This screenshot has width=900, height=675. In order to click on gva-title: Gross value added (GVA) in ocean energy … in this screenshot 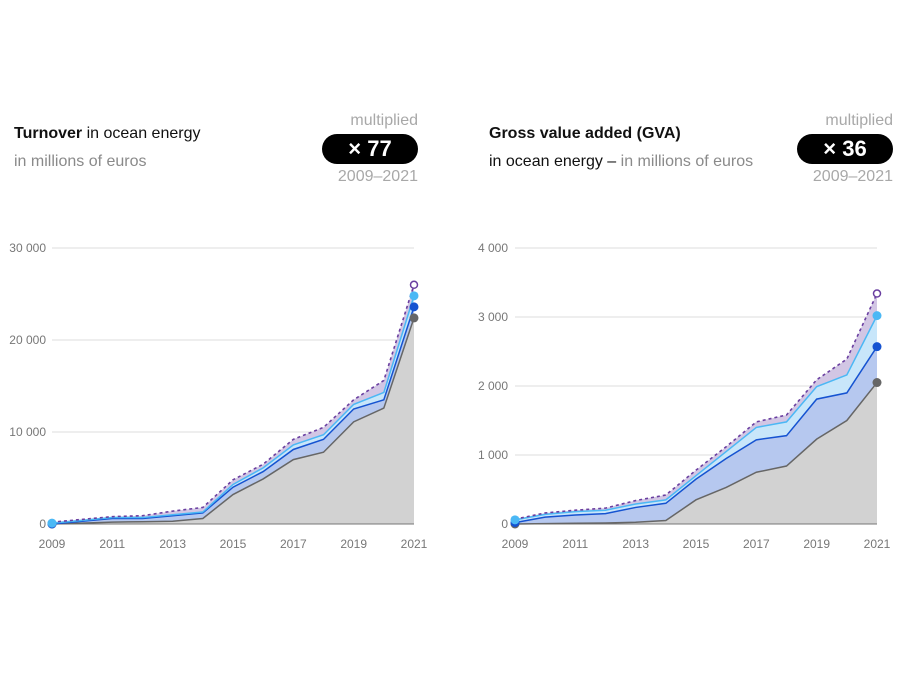, I will do `click(621, 148)`.